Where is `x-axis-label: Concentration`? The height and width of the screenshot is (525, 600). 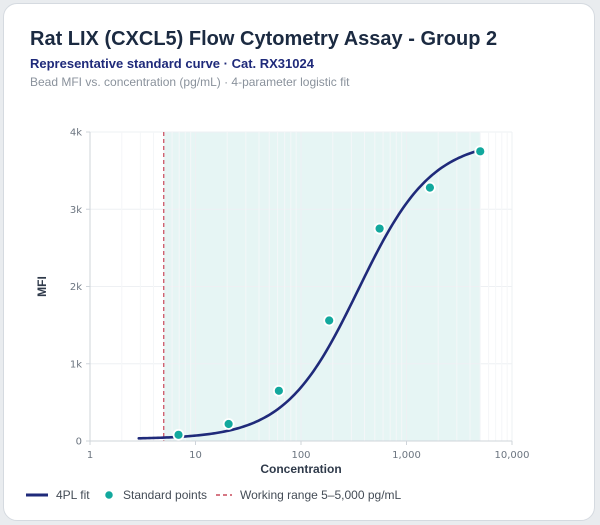
x-axis-label: Concentration is located at coordinates (300, 469).